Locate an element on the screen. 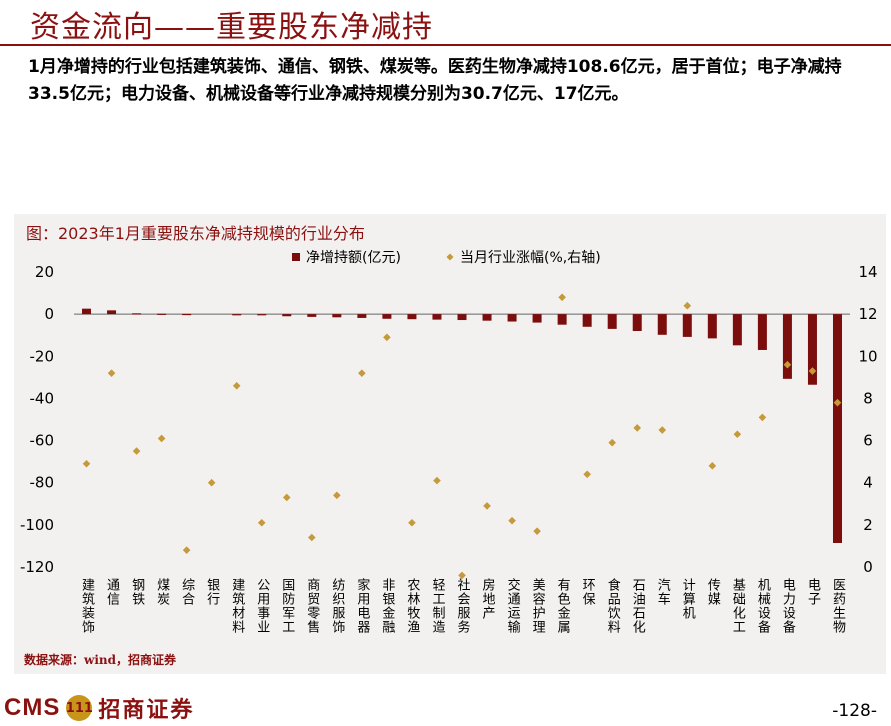 The image size is (891, 726). category-label: 纺织服饰 is located at coordinates (337, 606).